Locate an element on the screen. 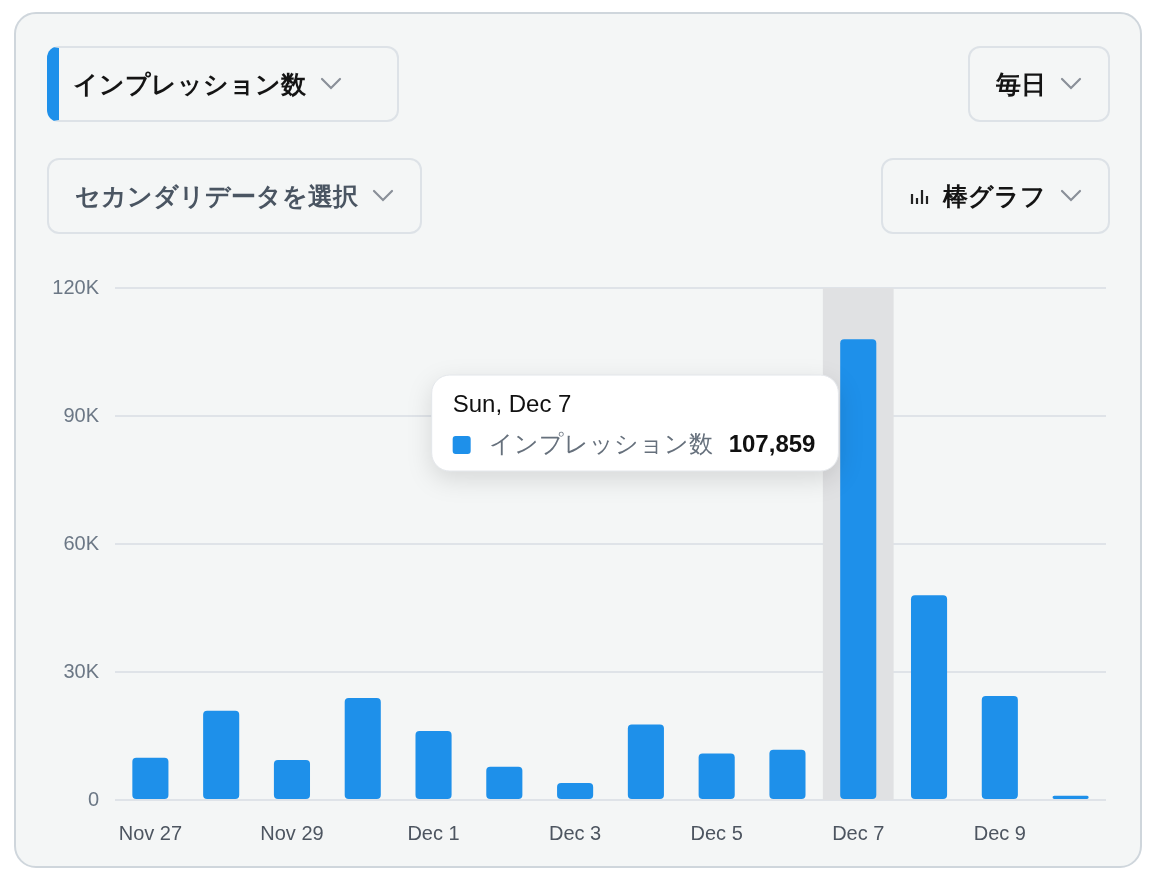 This screenshot has height=884, width=1166. y-tick-label: 90K is located at coordinates (81, 414).